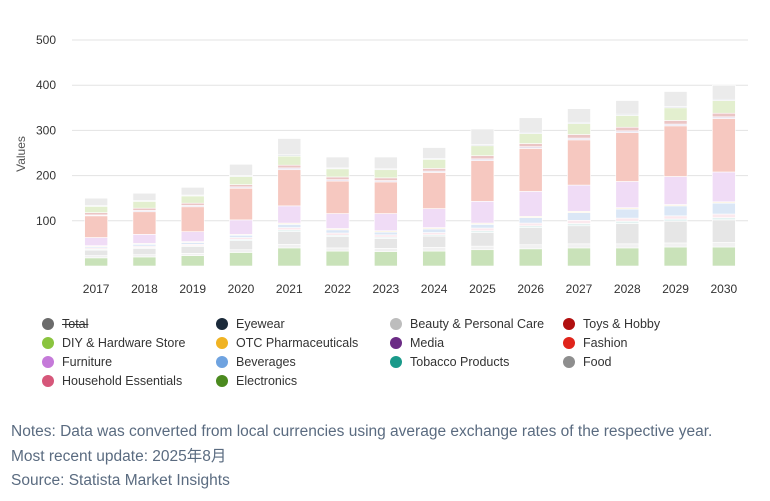 This screenshot has height=501, width=770. I want to click on legend-item: Electronics, so click(256, 381).